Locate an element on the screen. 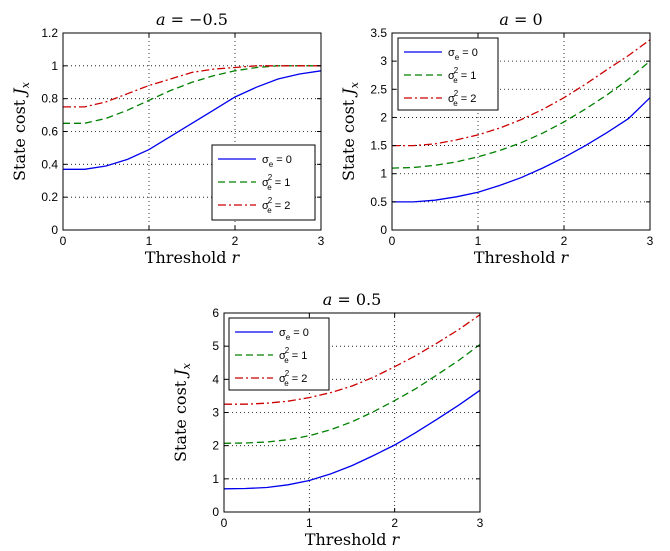 The image size is (670, 551). y-tick-label: 0.2 is located at coordinates (49, 197).